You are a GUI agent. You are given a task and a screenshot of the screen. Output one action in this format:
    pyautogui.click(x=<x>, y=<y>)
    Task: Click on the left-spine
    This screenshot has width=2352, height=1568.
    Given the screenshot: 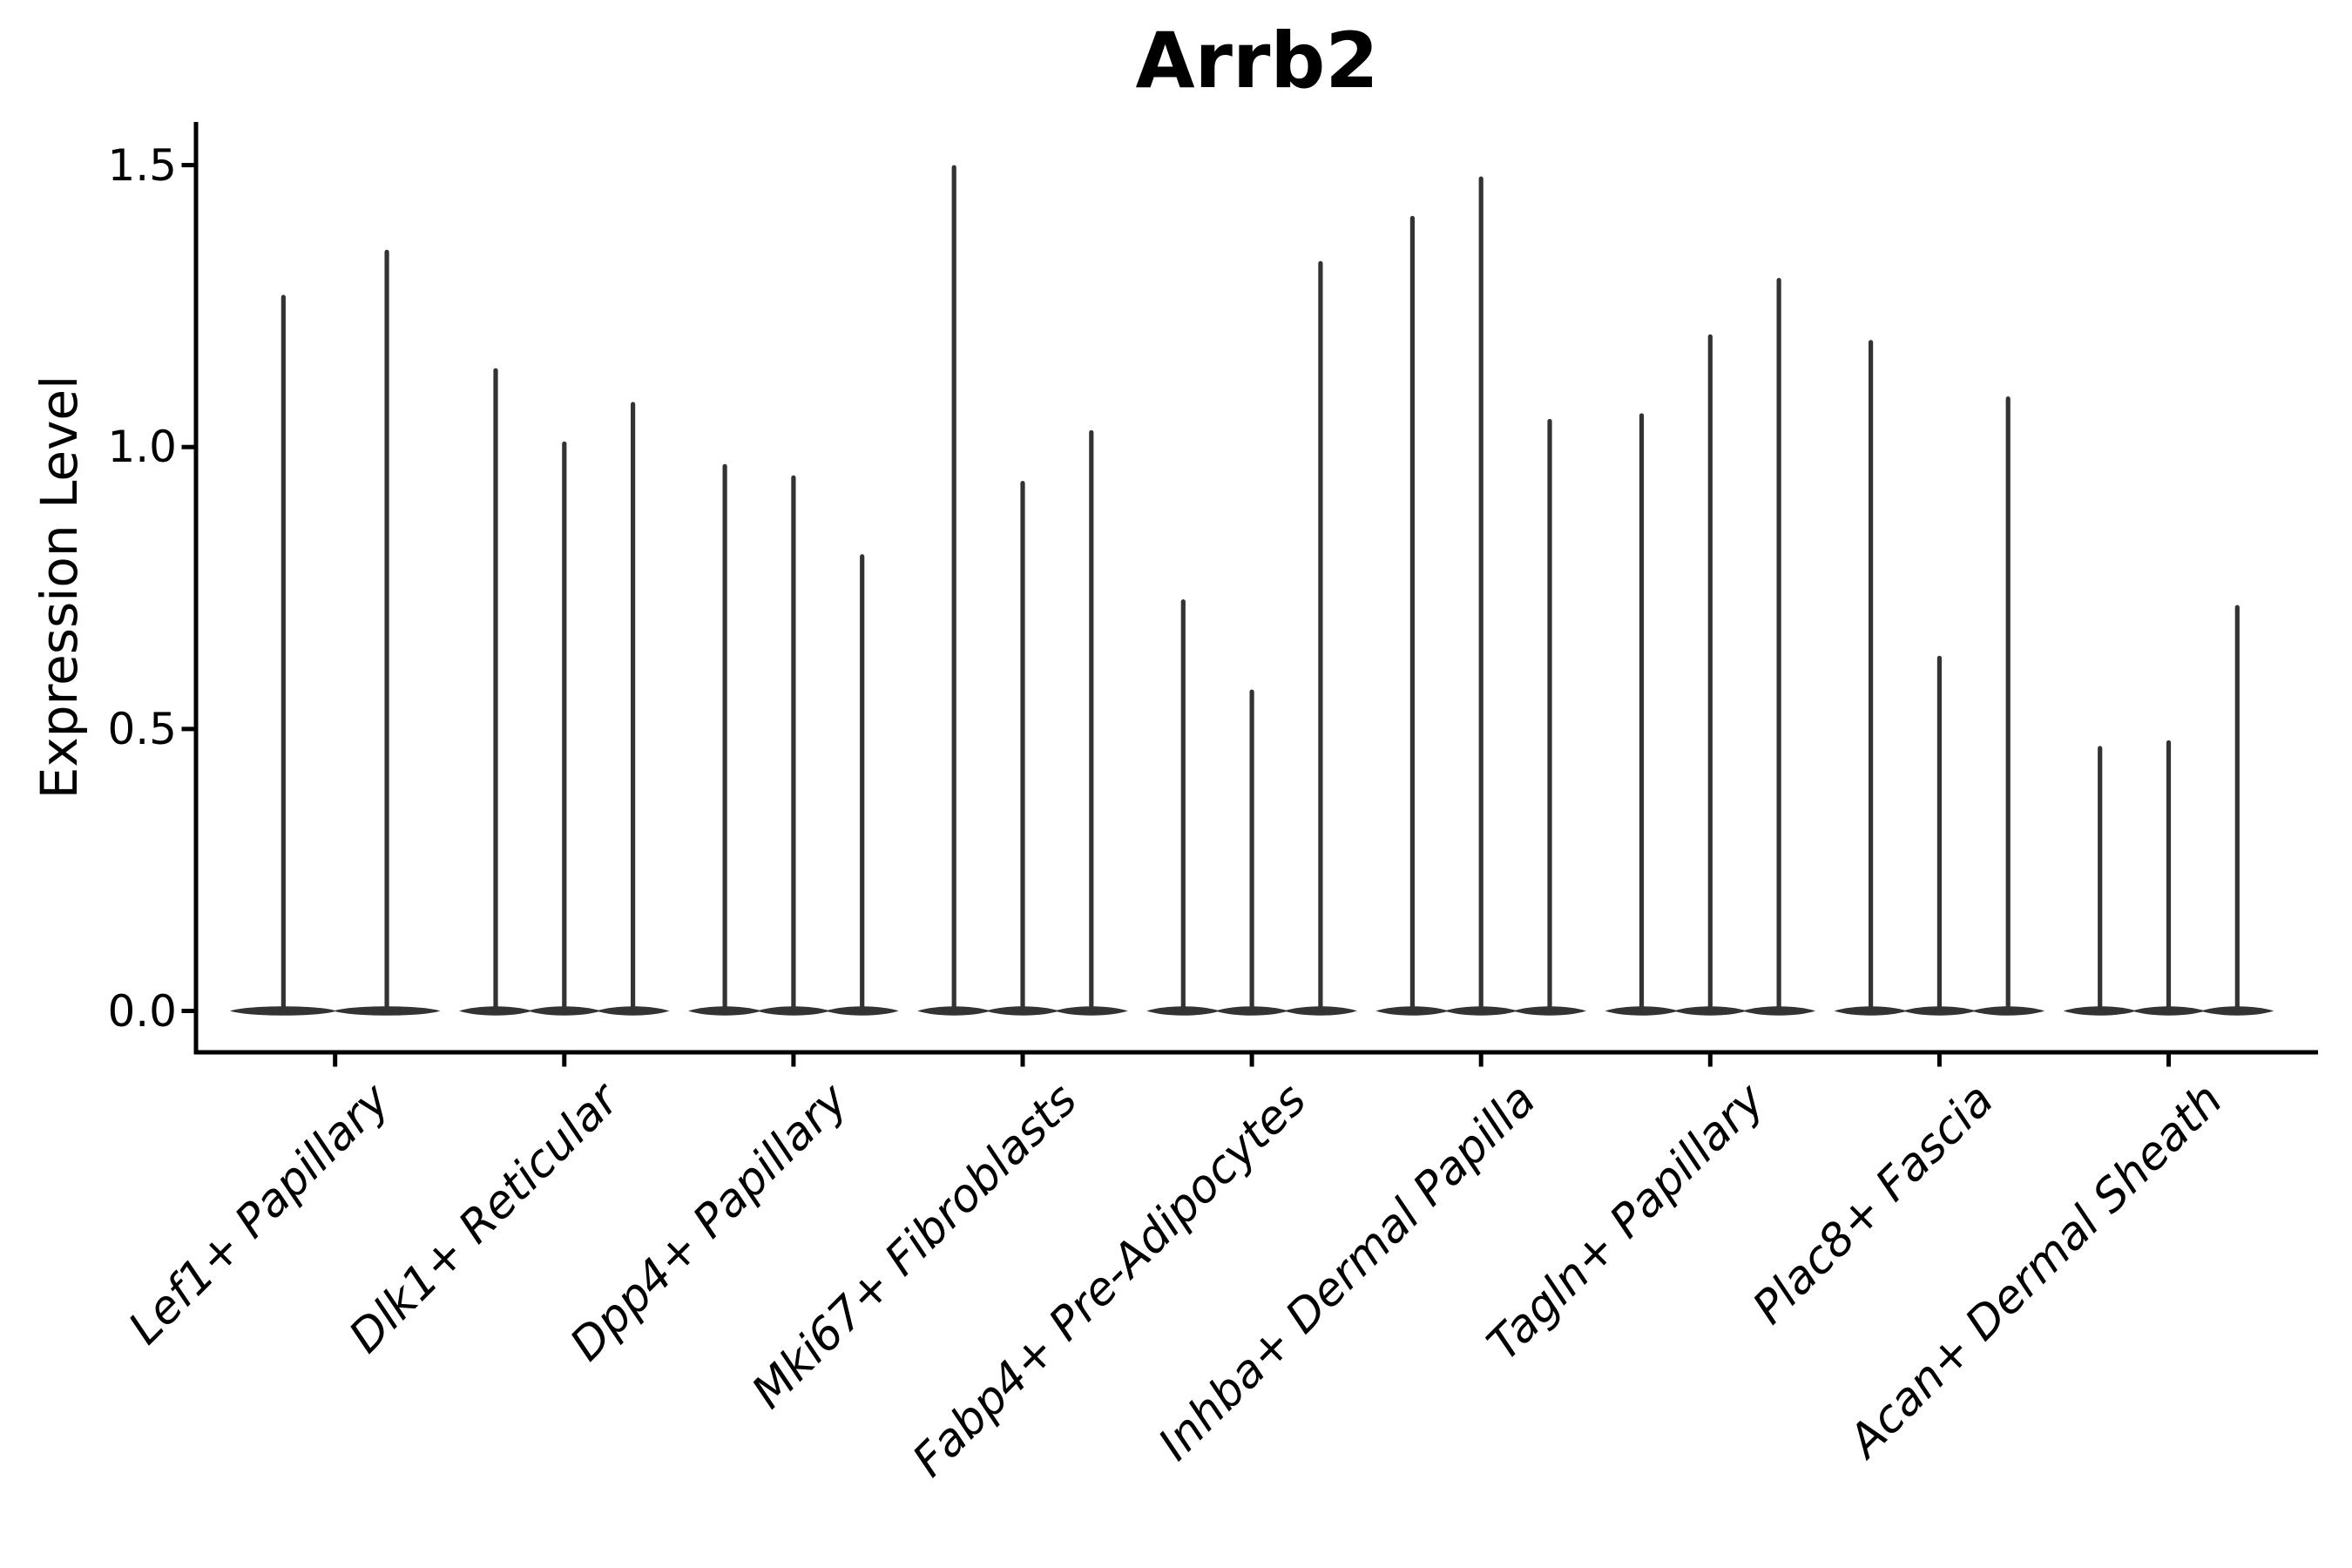 What is the action you would take?
    pyautogui.click(x=196, y=588)
    